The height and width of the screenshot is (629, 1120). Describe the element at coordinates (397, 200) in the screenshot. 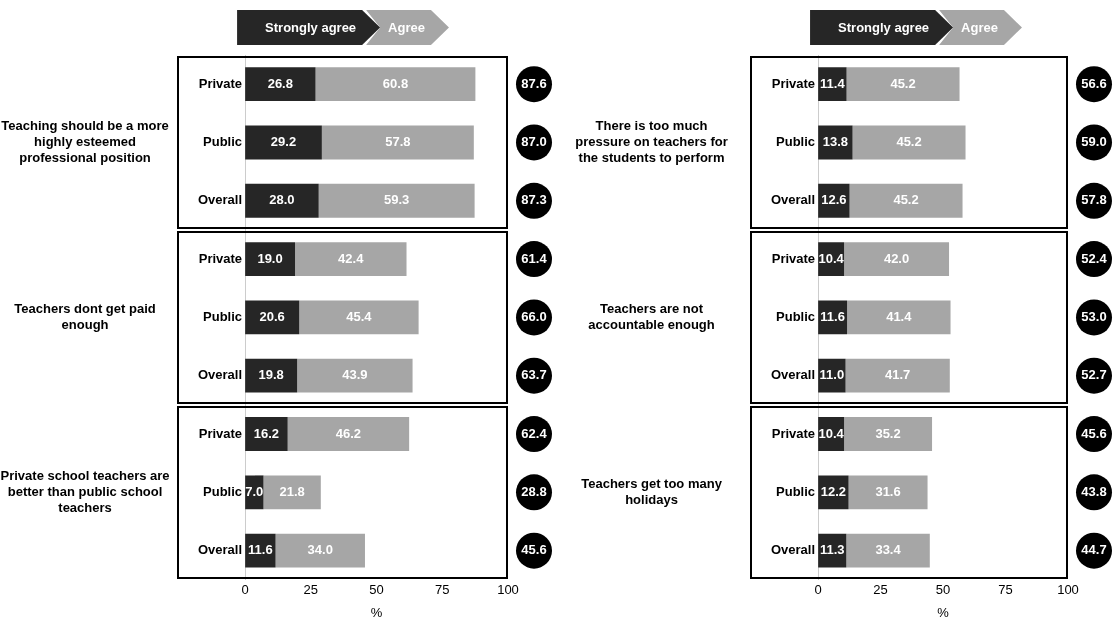

I see `data-label: 59.3` at that location.